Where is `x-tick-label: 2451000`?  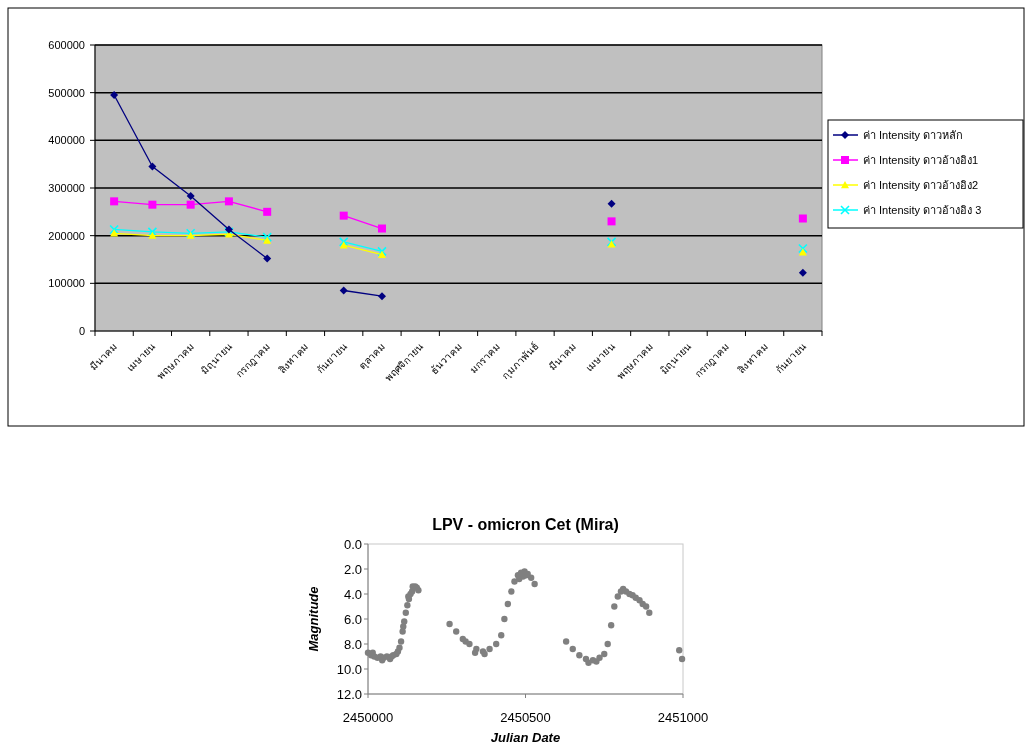
x-tick-label: 2451000 is located at coordinates (683, 717).